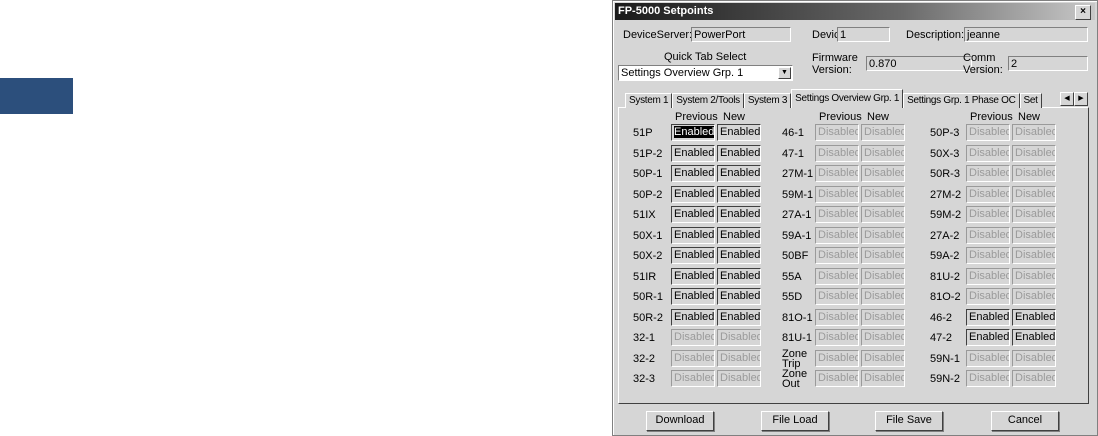 The height and width of the screenshot is (436, 1098). Describe the element at coordinates (795, 421) in the screenshot. I see `file-load-button: File Load` at that location.